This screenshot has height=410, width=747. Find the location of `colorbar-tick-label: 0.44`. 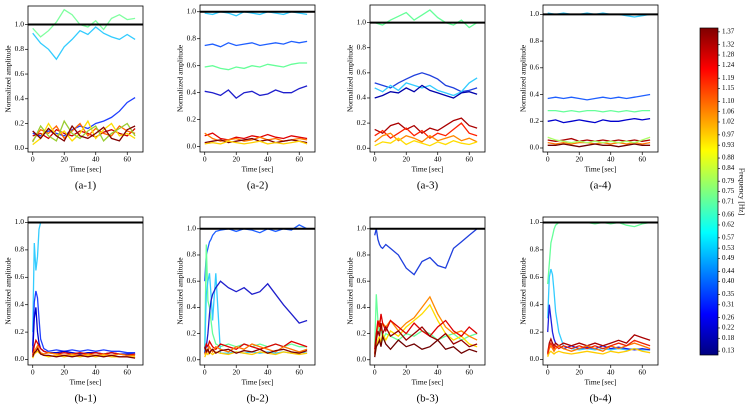

colorbar-tick-label: 0.44 is located at coordinates (728, 271).